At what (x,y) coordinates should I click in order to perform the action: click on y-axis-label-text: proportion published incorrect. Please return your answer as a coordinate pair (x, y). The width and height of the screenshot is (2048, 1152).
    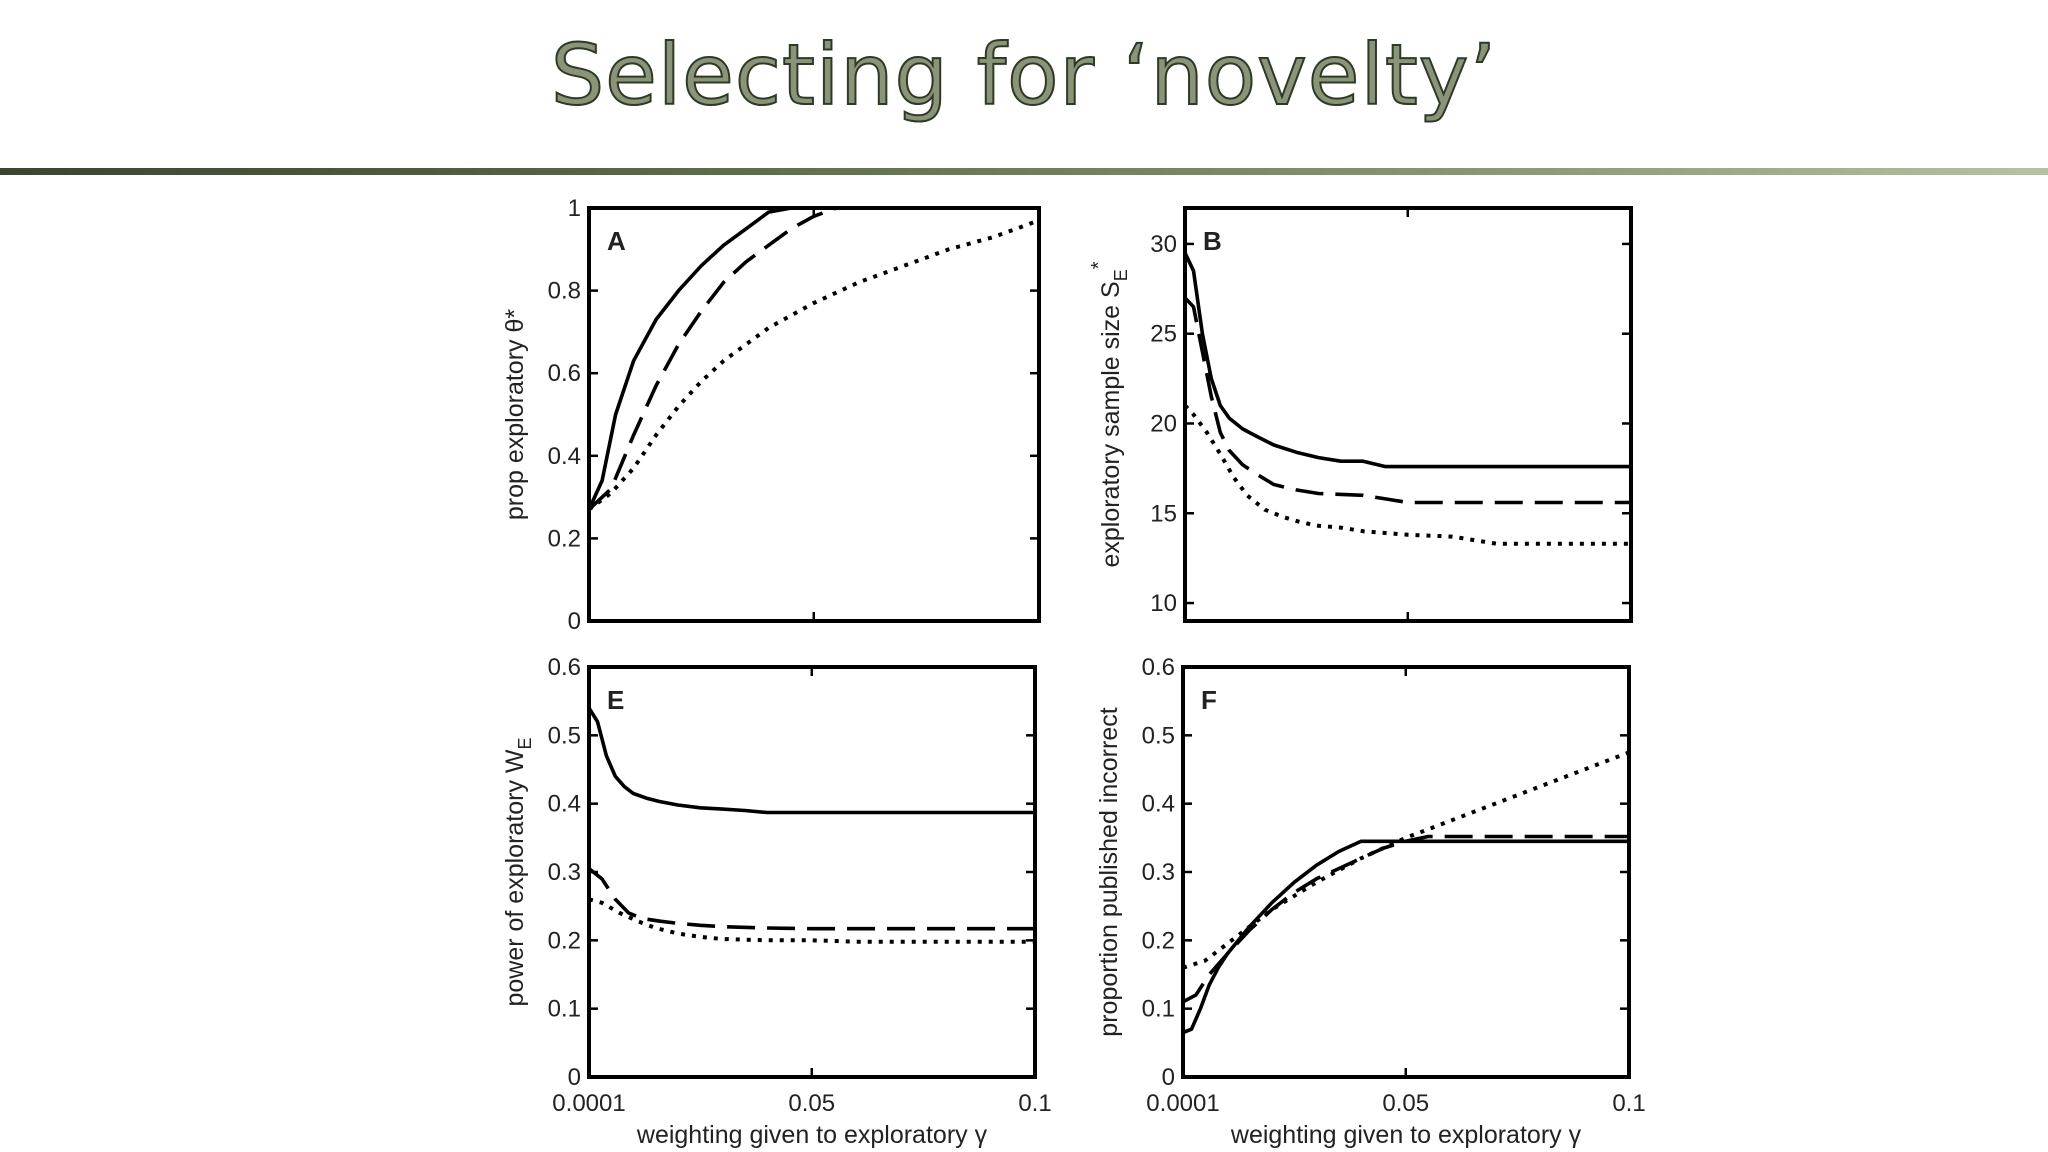
    Looking at the image, I should click on (1109, 871).